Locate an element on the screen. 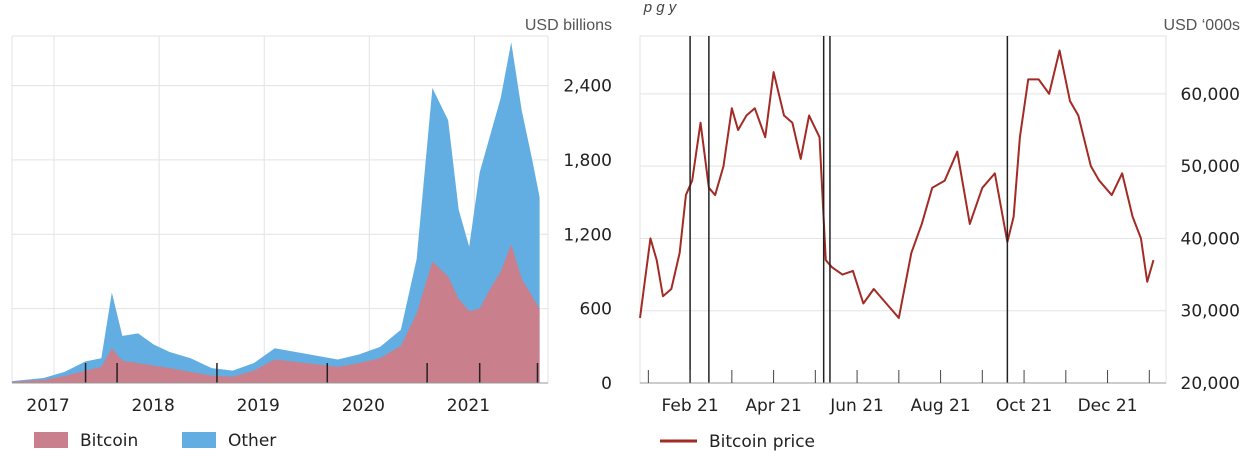 Image resolution: width=1242 pixels, height=453 pixels. xtick-label-2017: 2017 is located at coordinates (47, 406).